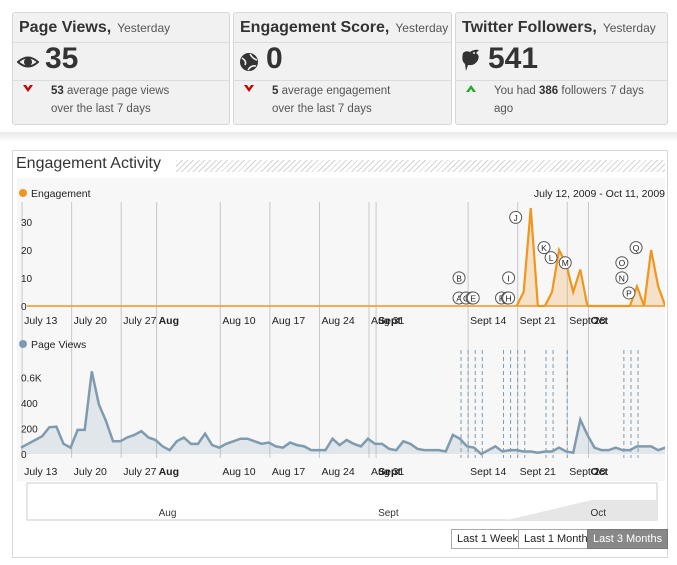  I want to click on y-tick-label: 200, so click(29, 430).